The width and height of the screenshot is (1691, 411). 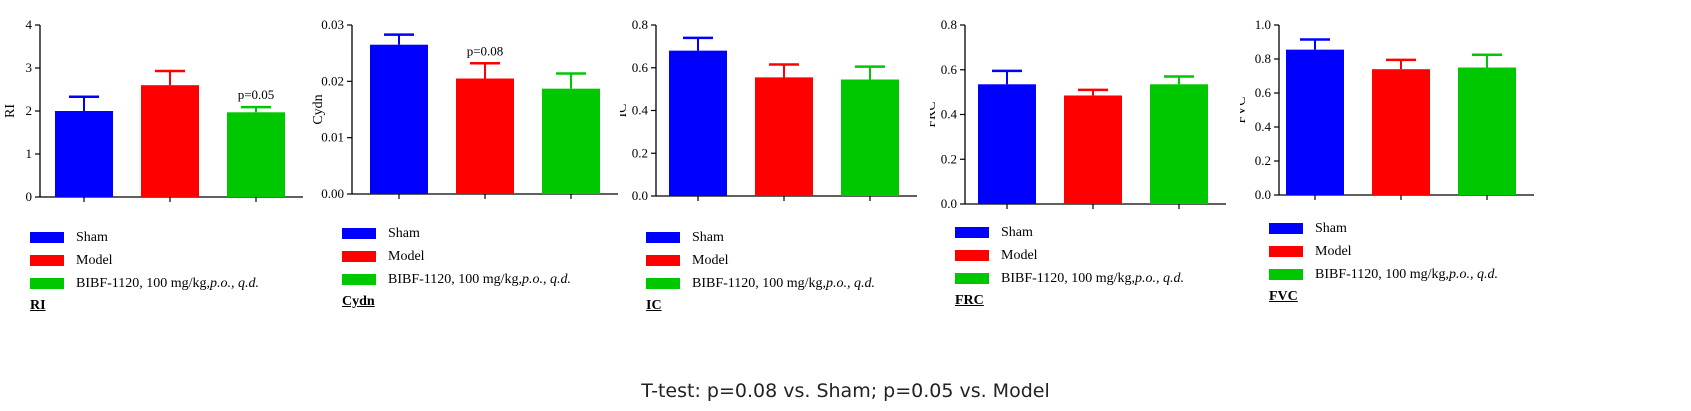 I want to click on panel-title: Cydn, so click(x=358, y=301).